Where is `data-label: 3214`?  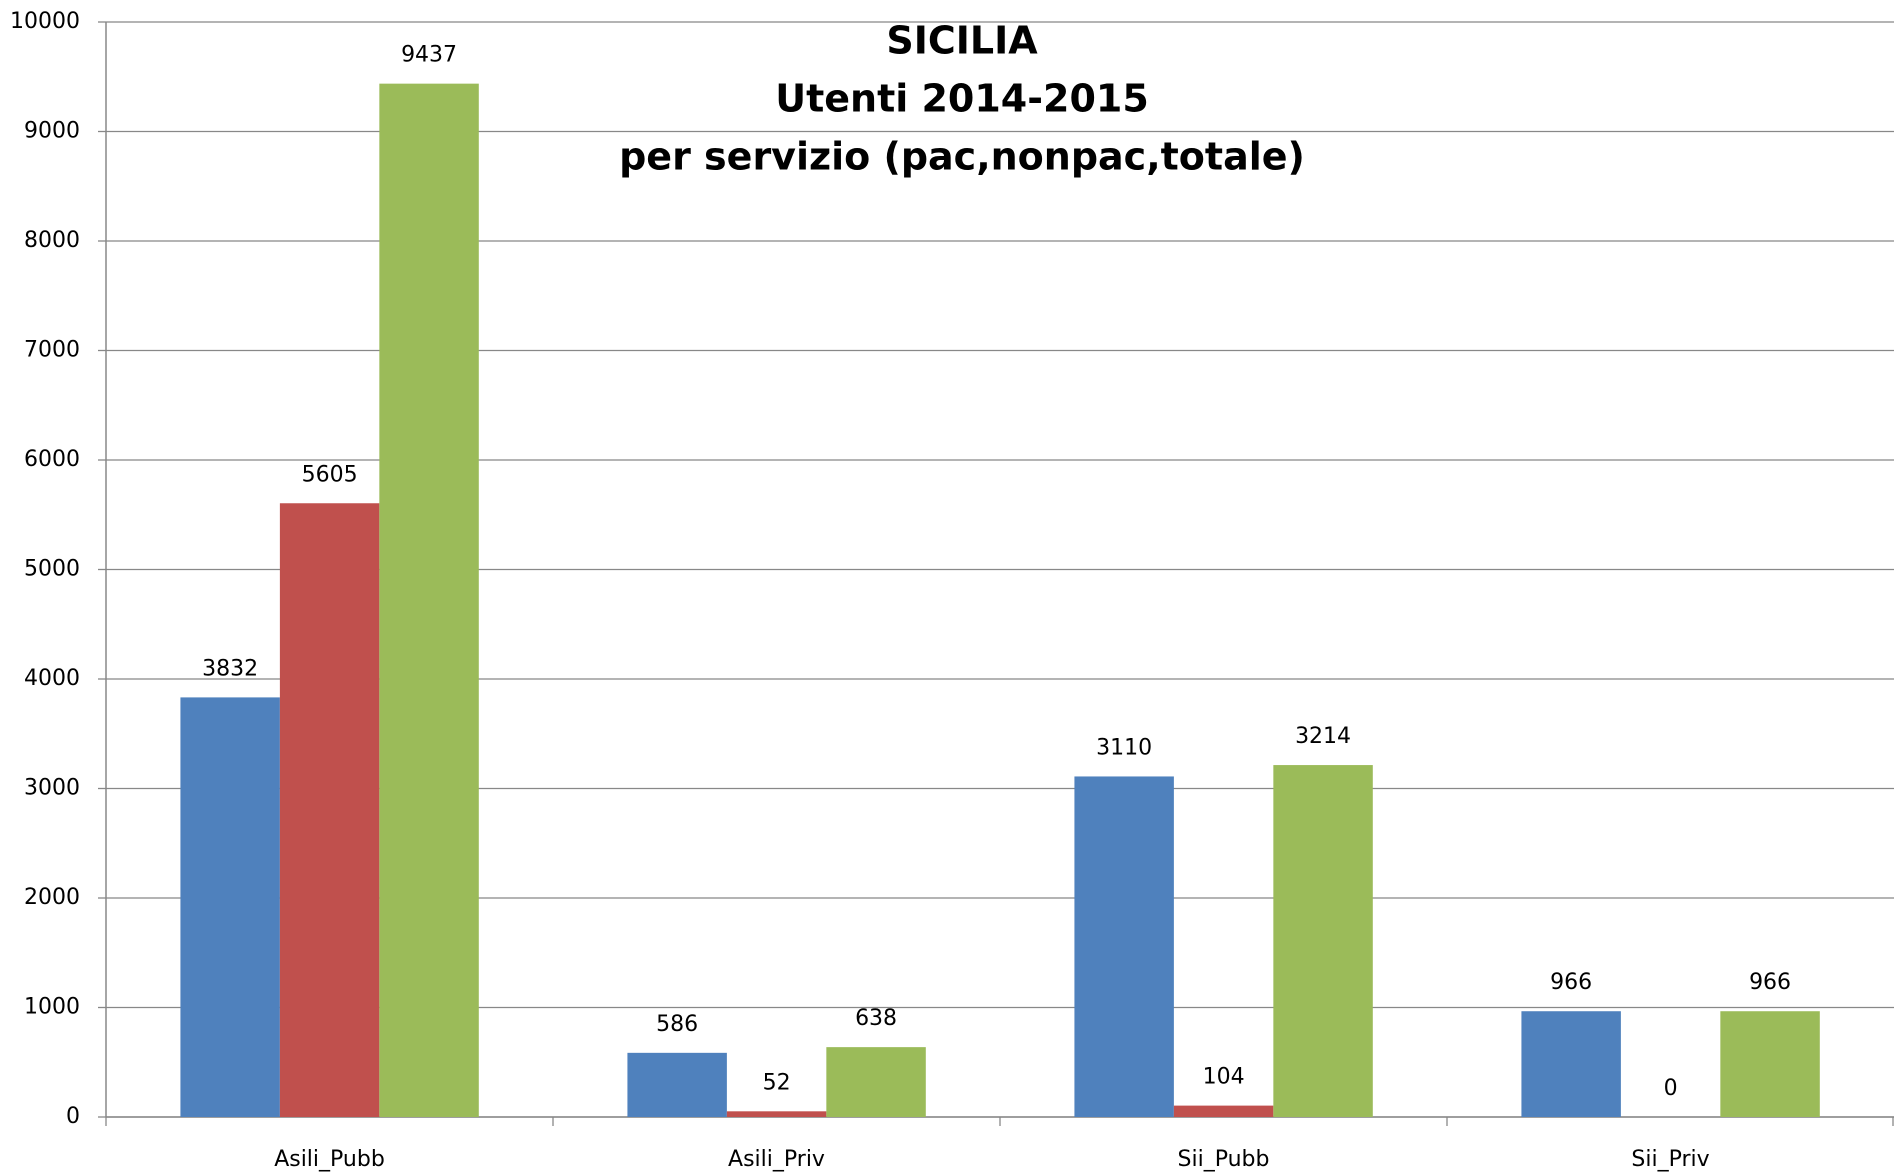
data-label: 3214 is located at coordinates (1323, 736).